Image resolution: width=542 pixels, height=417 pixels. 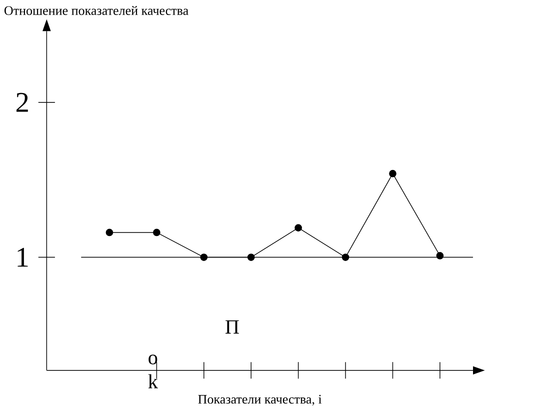 What do you see at coordinates (23, 257) in the screenshot?
I see `y-tick-label: 1` at bounding box center [23, 257].